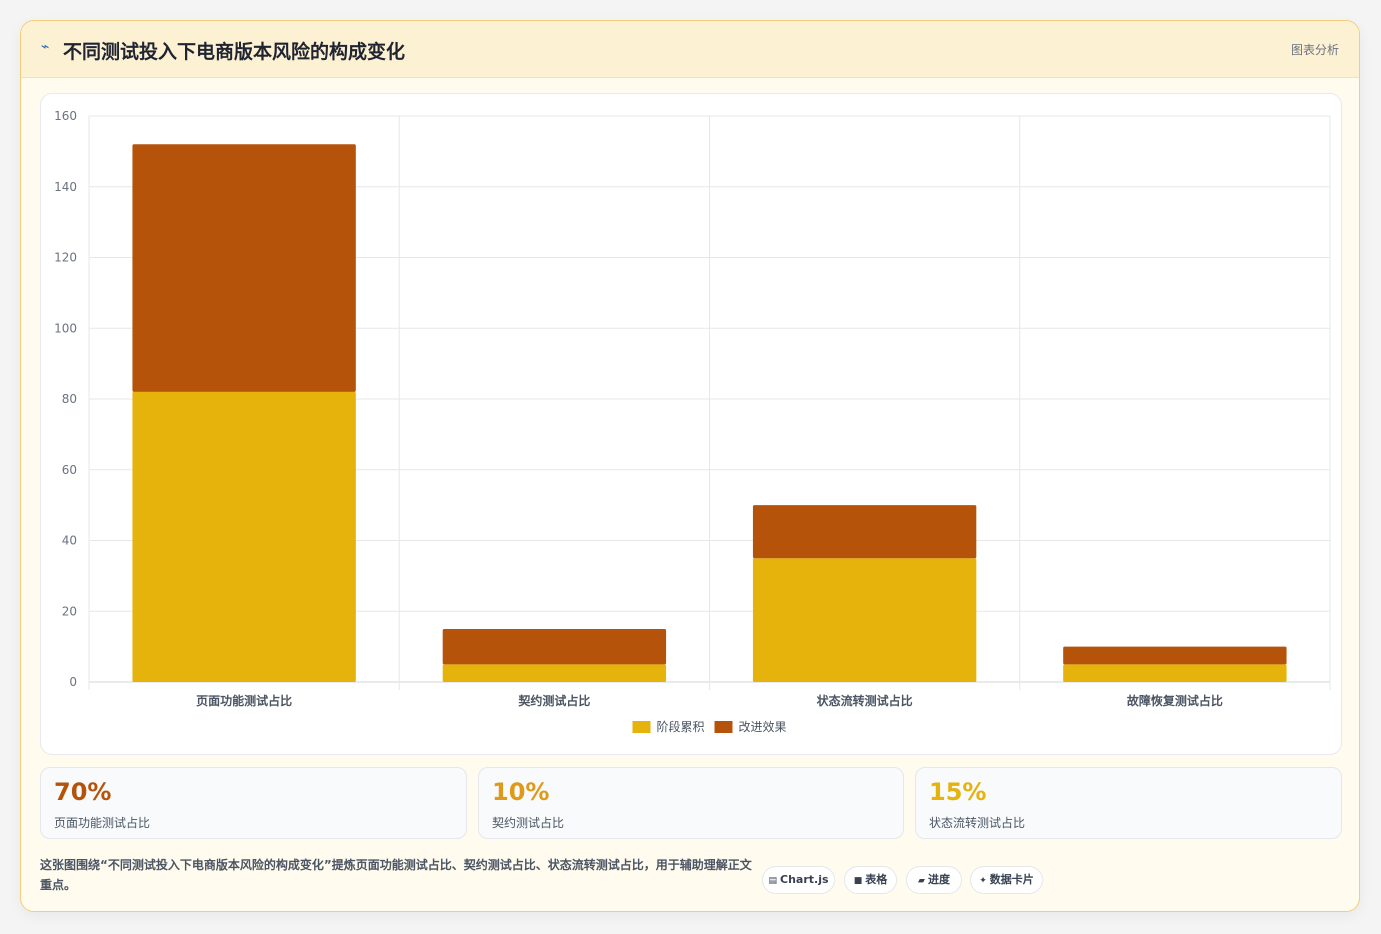  I want to click on chip-data-card: ✦ 数据卡片, so click(1006, 880).